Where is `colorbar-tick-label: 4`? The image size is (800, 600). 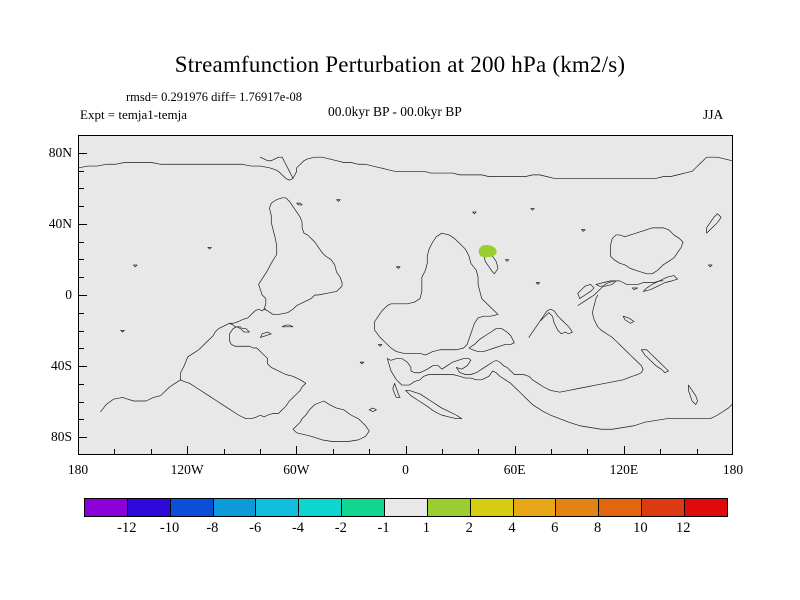 colorbar-tick-label: 4 is located at coordinates (512, 528).